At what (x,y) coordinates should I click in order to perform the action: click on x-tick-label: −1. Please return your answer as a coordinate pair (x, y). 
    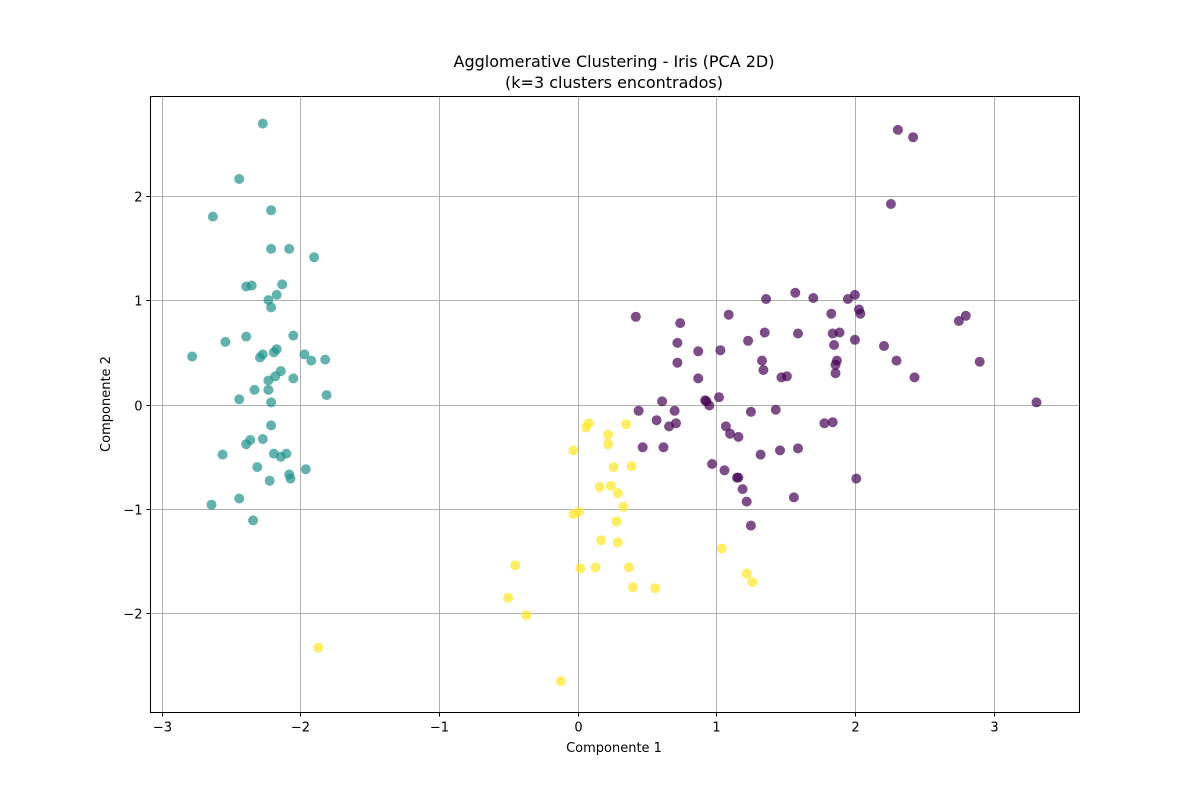
    Looking at the image, I should click on (439, 728).